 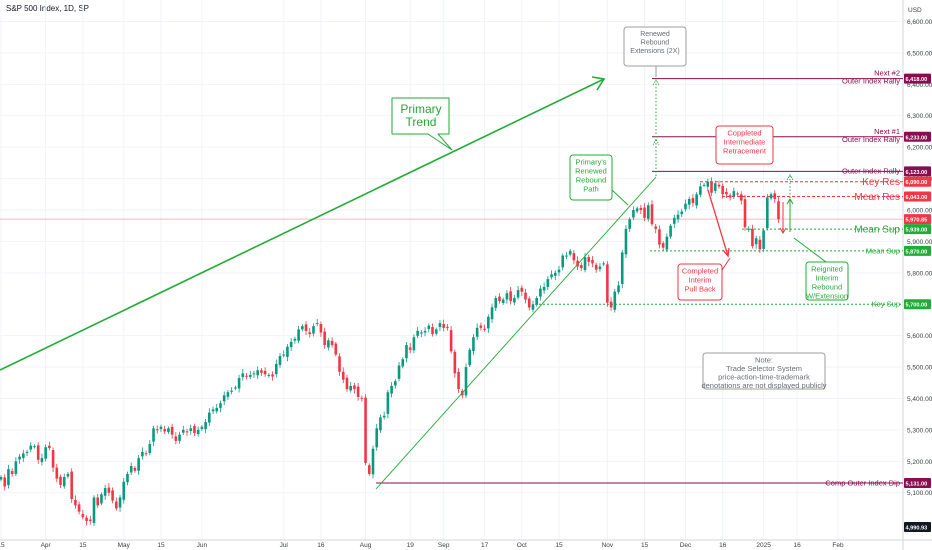 I want to click on pullback-callout-box, so click(x=700, y=282).